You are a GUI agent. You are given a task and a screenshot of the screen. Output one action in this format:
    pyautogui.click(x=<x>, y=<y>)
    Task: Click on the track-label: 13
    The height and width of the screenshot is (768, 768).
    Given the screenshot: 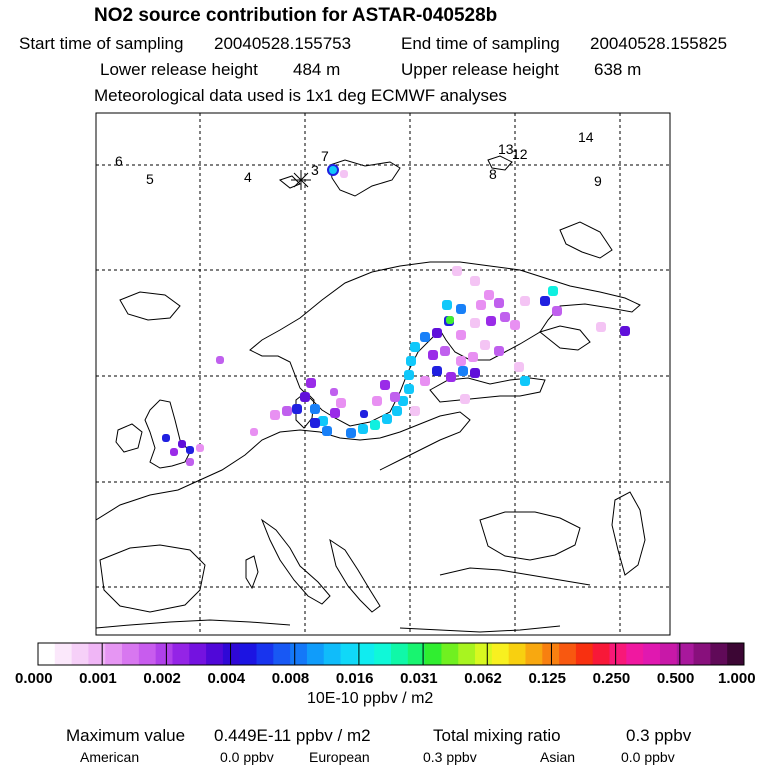 What is the action you would take?
    pyautogui.click(x=506, y=149)
    